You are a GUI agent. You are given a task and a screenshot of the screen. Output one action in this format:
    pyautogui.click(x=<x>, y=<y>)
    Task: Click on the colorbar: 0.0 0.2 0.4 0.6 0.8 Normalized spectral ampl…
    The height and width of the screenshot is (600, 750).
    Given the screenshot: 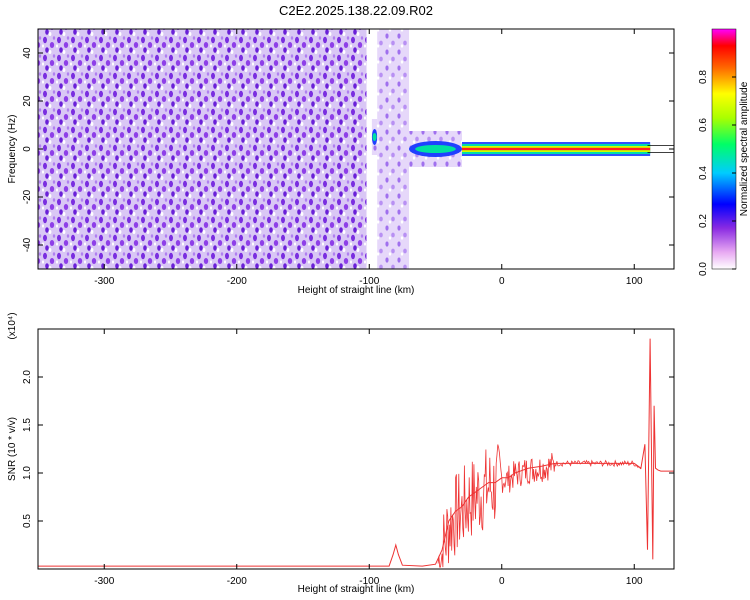 What is the action you would take?
    pyautogui.click(x=724, y=152)
    